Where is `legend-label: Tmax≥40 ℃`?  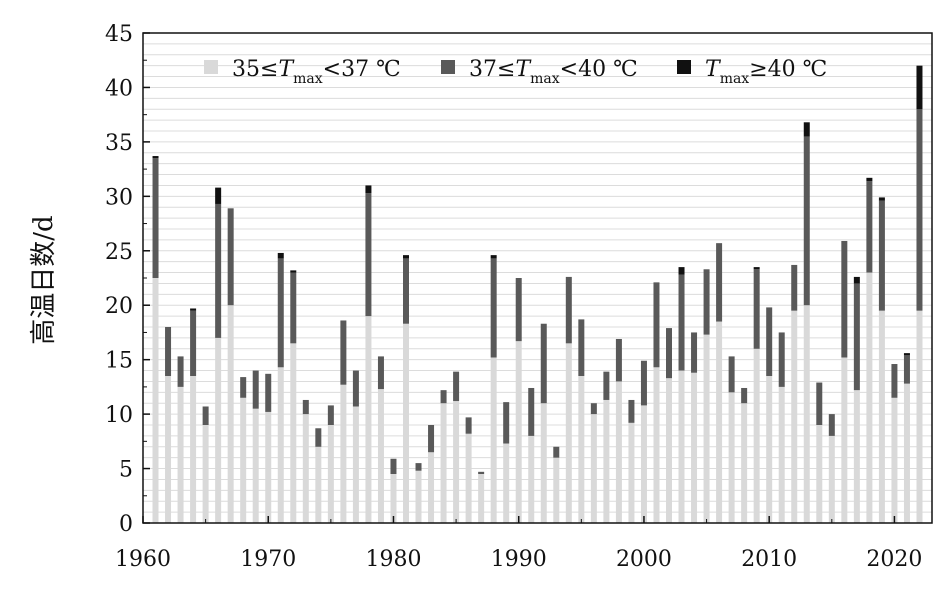 legend-label: Tmax≥40 ℃ is located at coordinates (766, 72).